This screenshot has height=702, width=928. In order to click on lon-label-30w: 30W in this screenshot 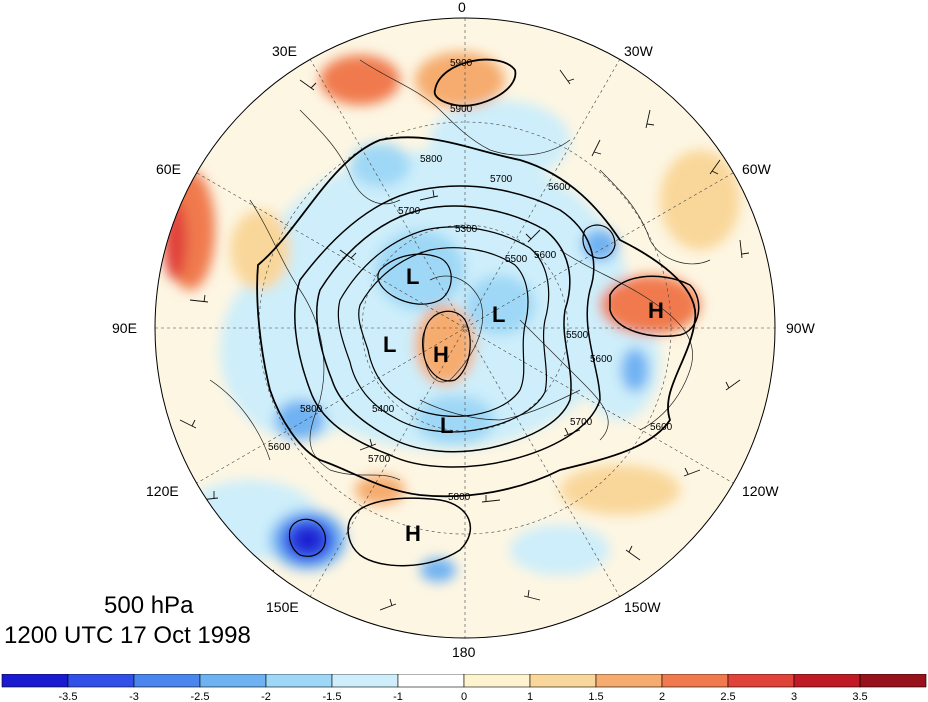, I will do `click(639, 51)`.